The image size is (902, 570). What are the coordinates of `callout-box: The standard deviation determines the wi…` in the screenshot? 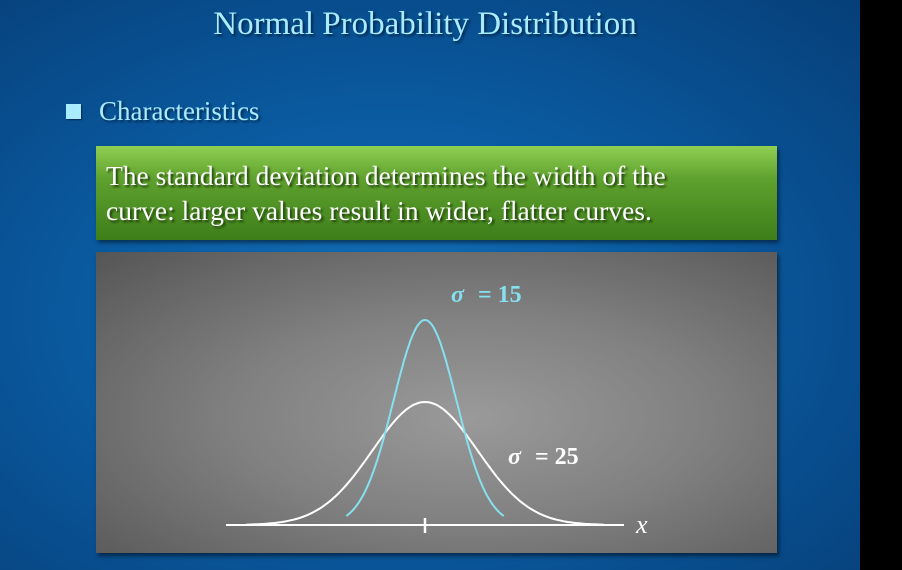 It's located at (436, 193).